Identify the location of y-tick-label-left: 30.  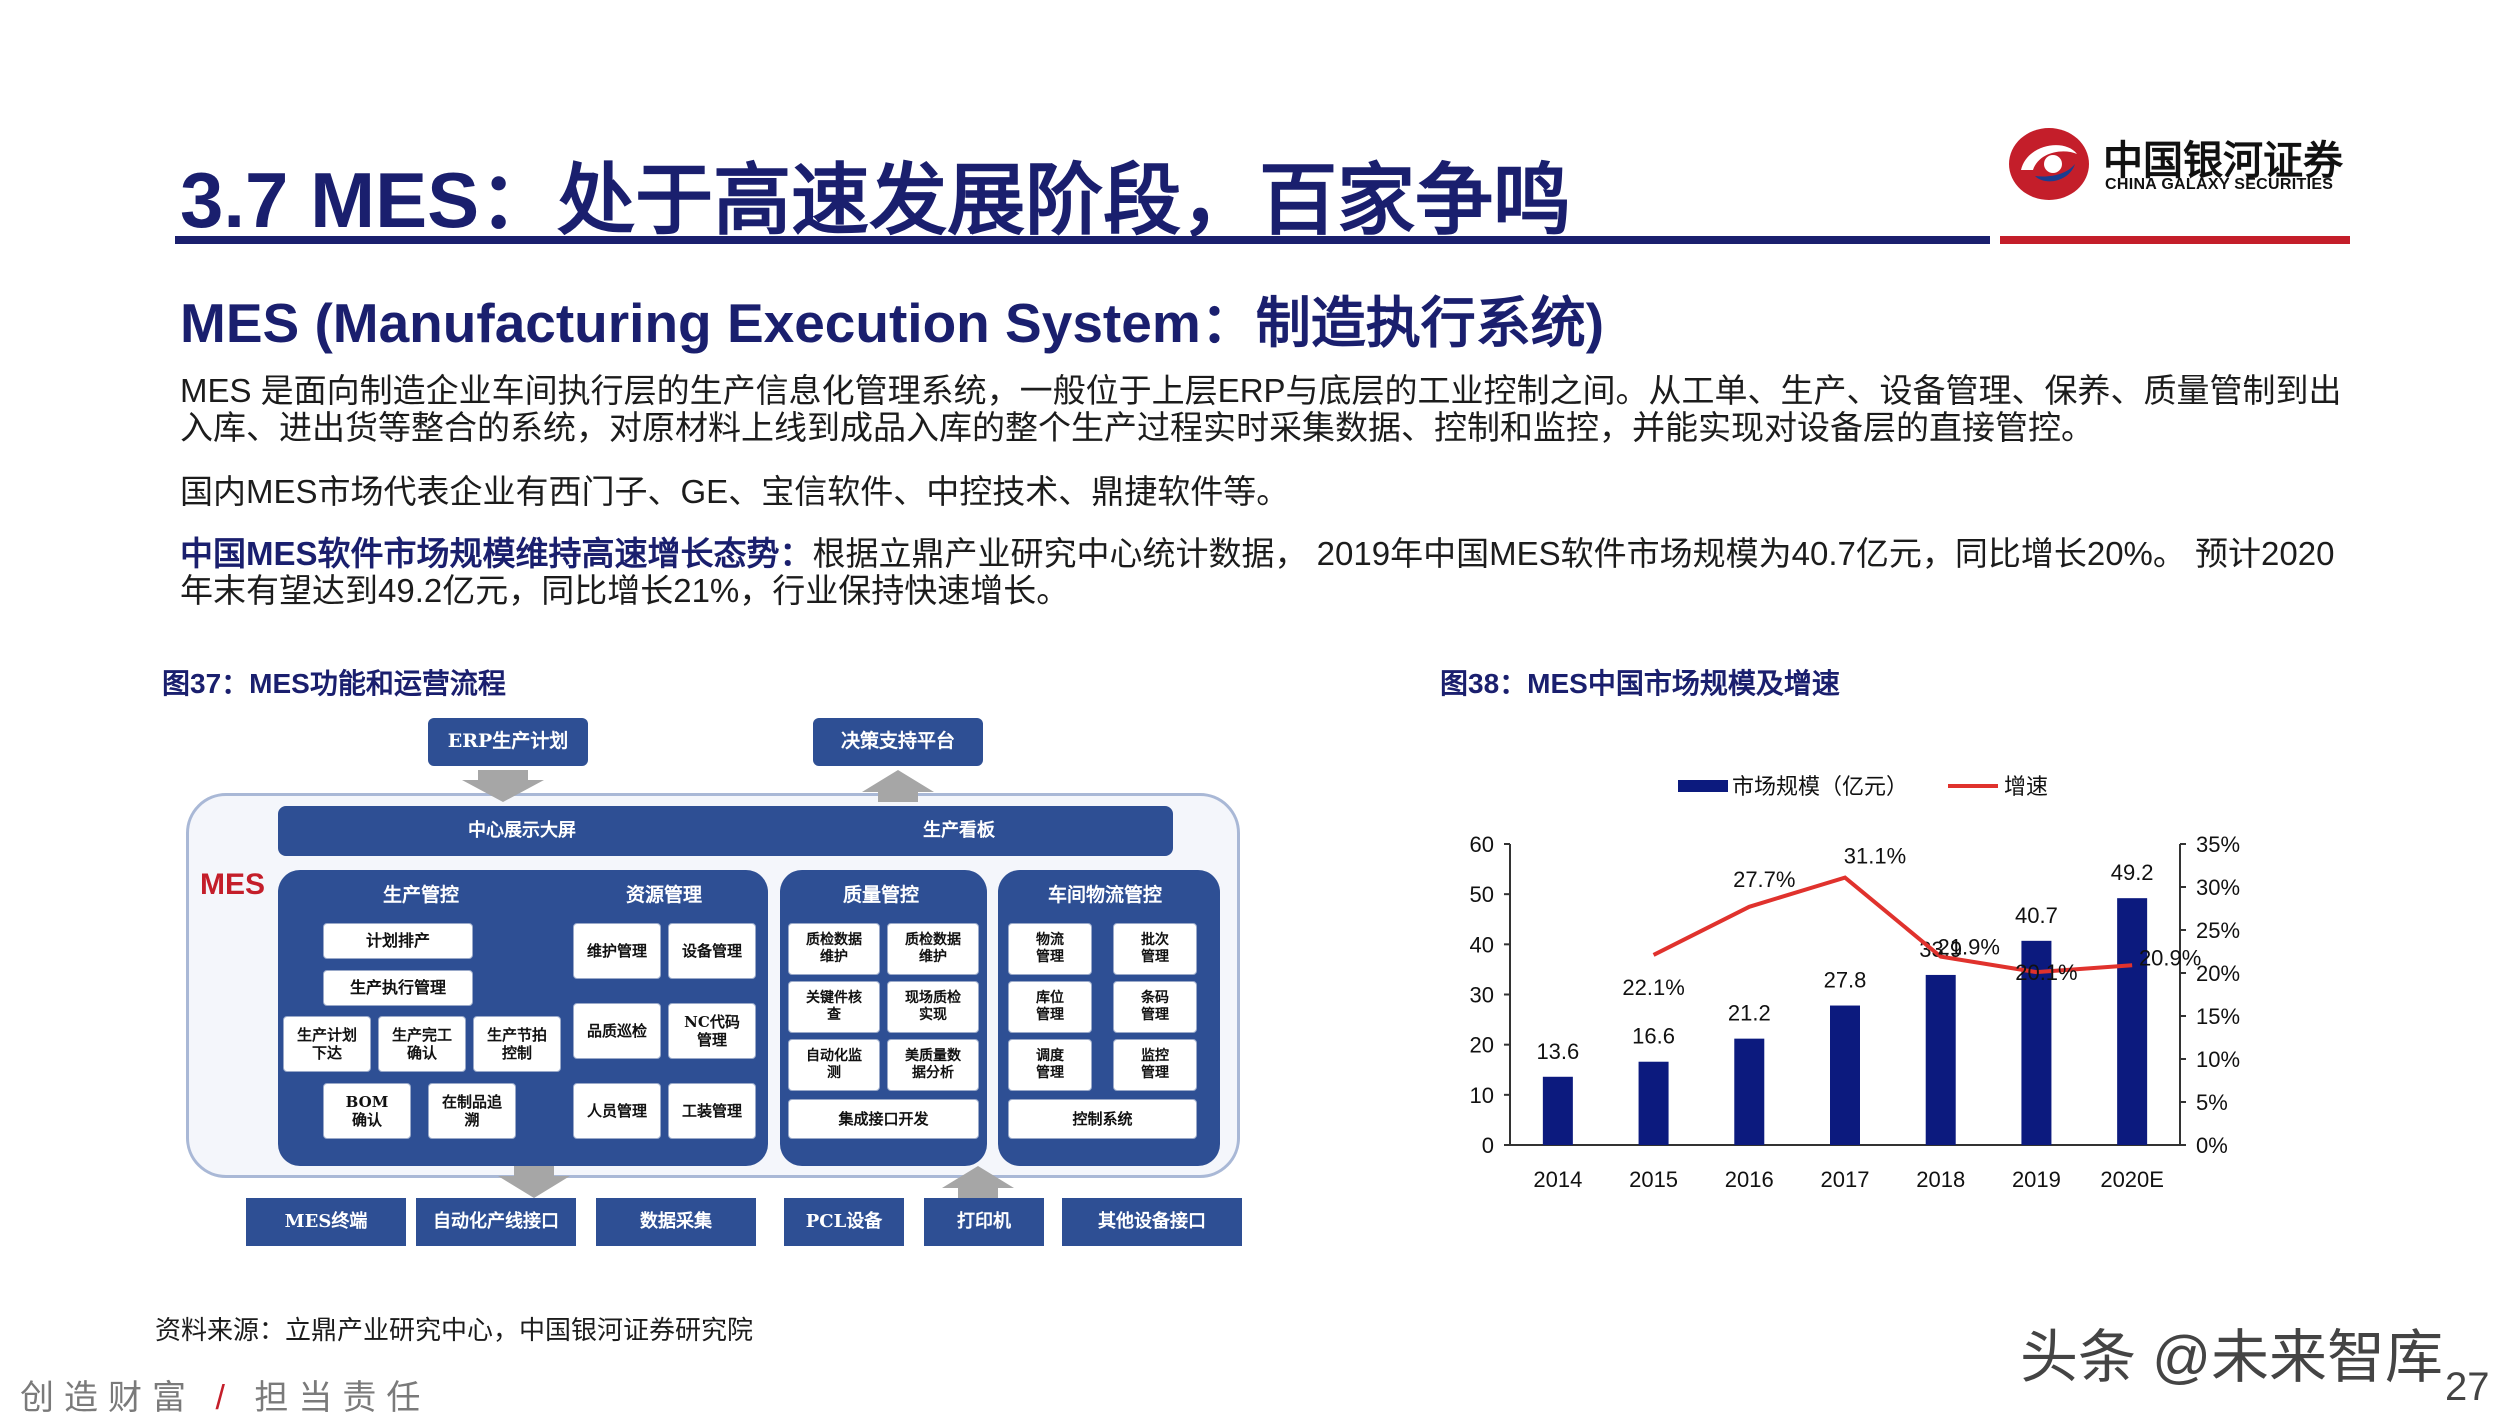
(1482, 995).